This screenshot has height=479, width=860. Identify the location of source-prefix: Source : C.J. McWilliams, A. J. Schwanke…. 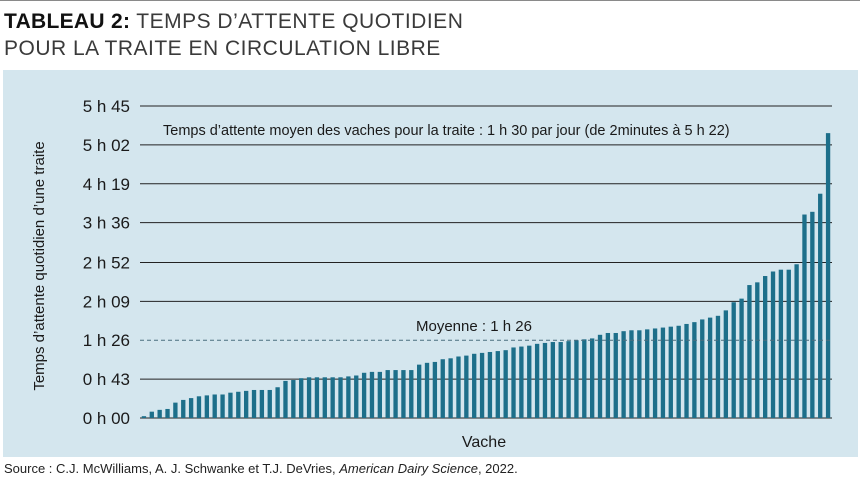
(172, 468).